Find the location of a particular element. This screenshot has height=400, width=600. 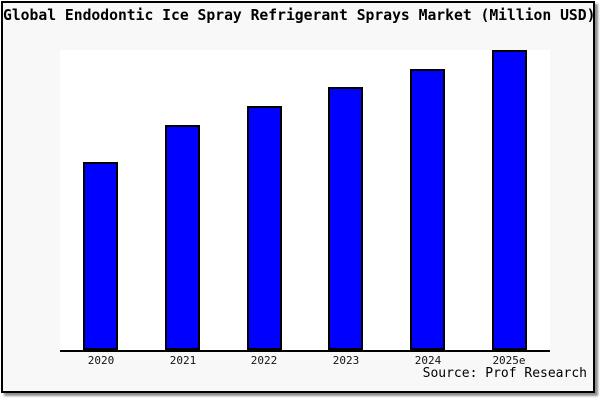

bar-2024 is located at coordinates (427, 209).